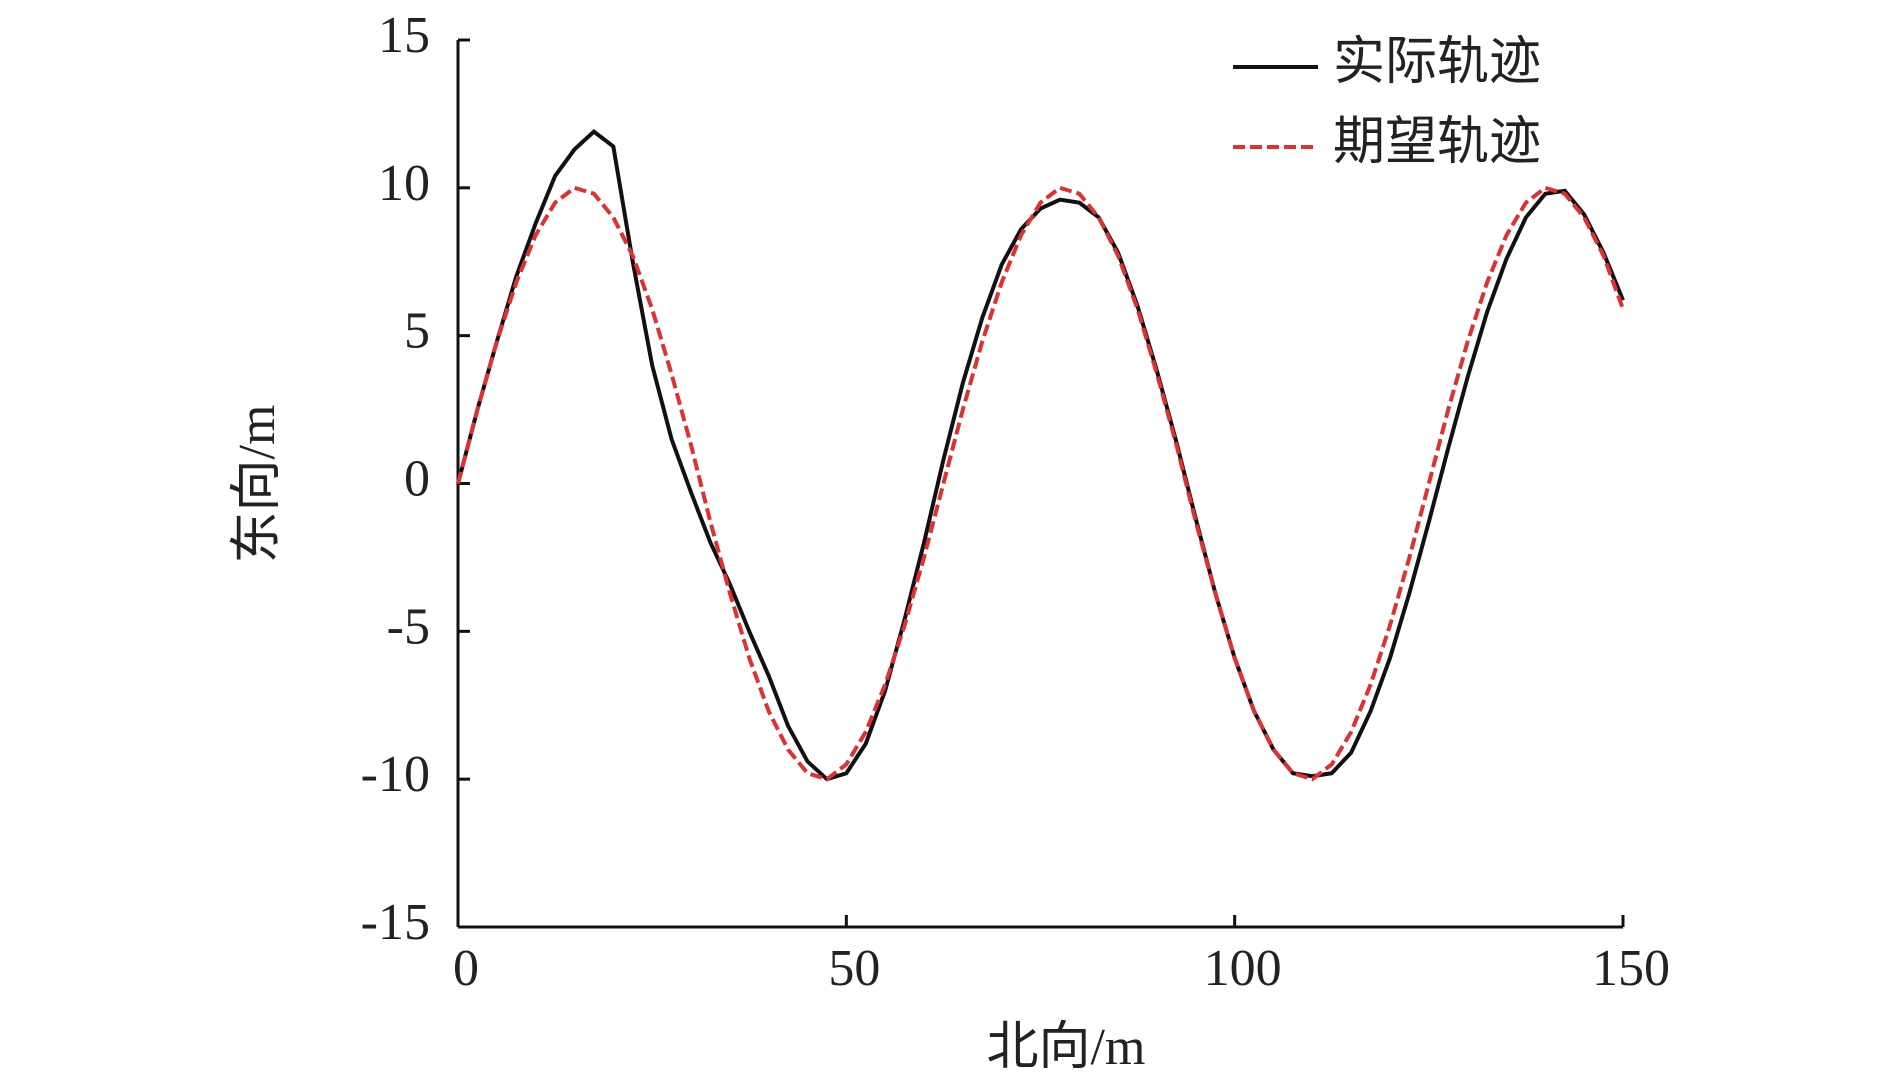 The image size is (1890, 1088). Describe the element at coordinates (1066, 1047) in the screenshot. I see `x-axis-label: 北向/m` at that location.